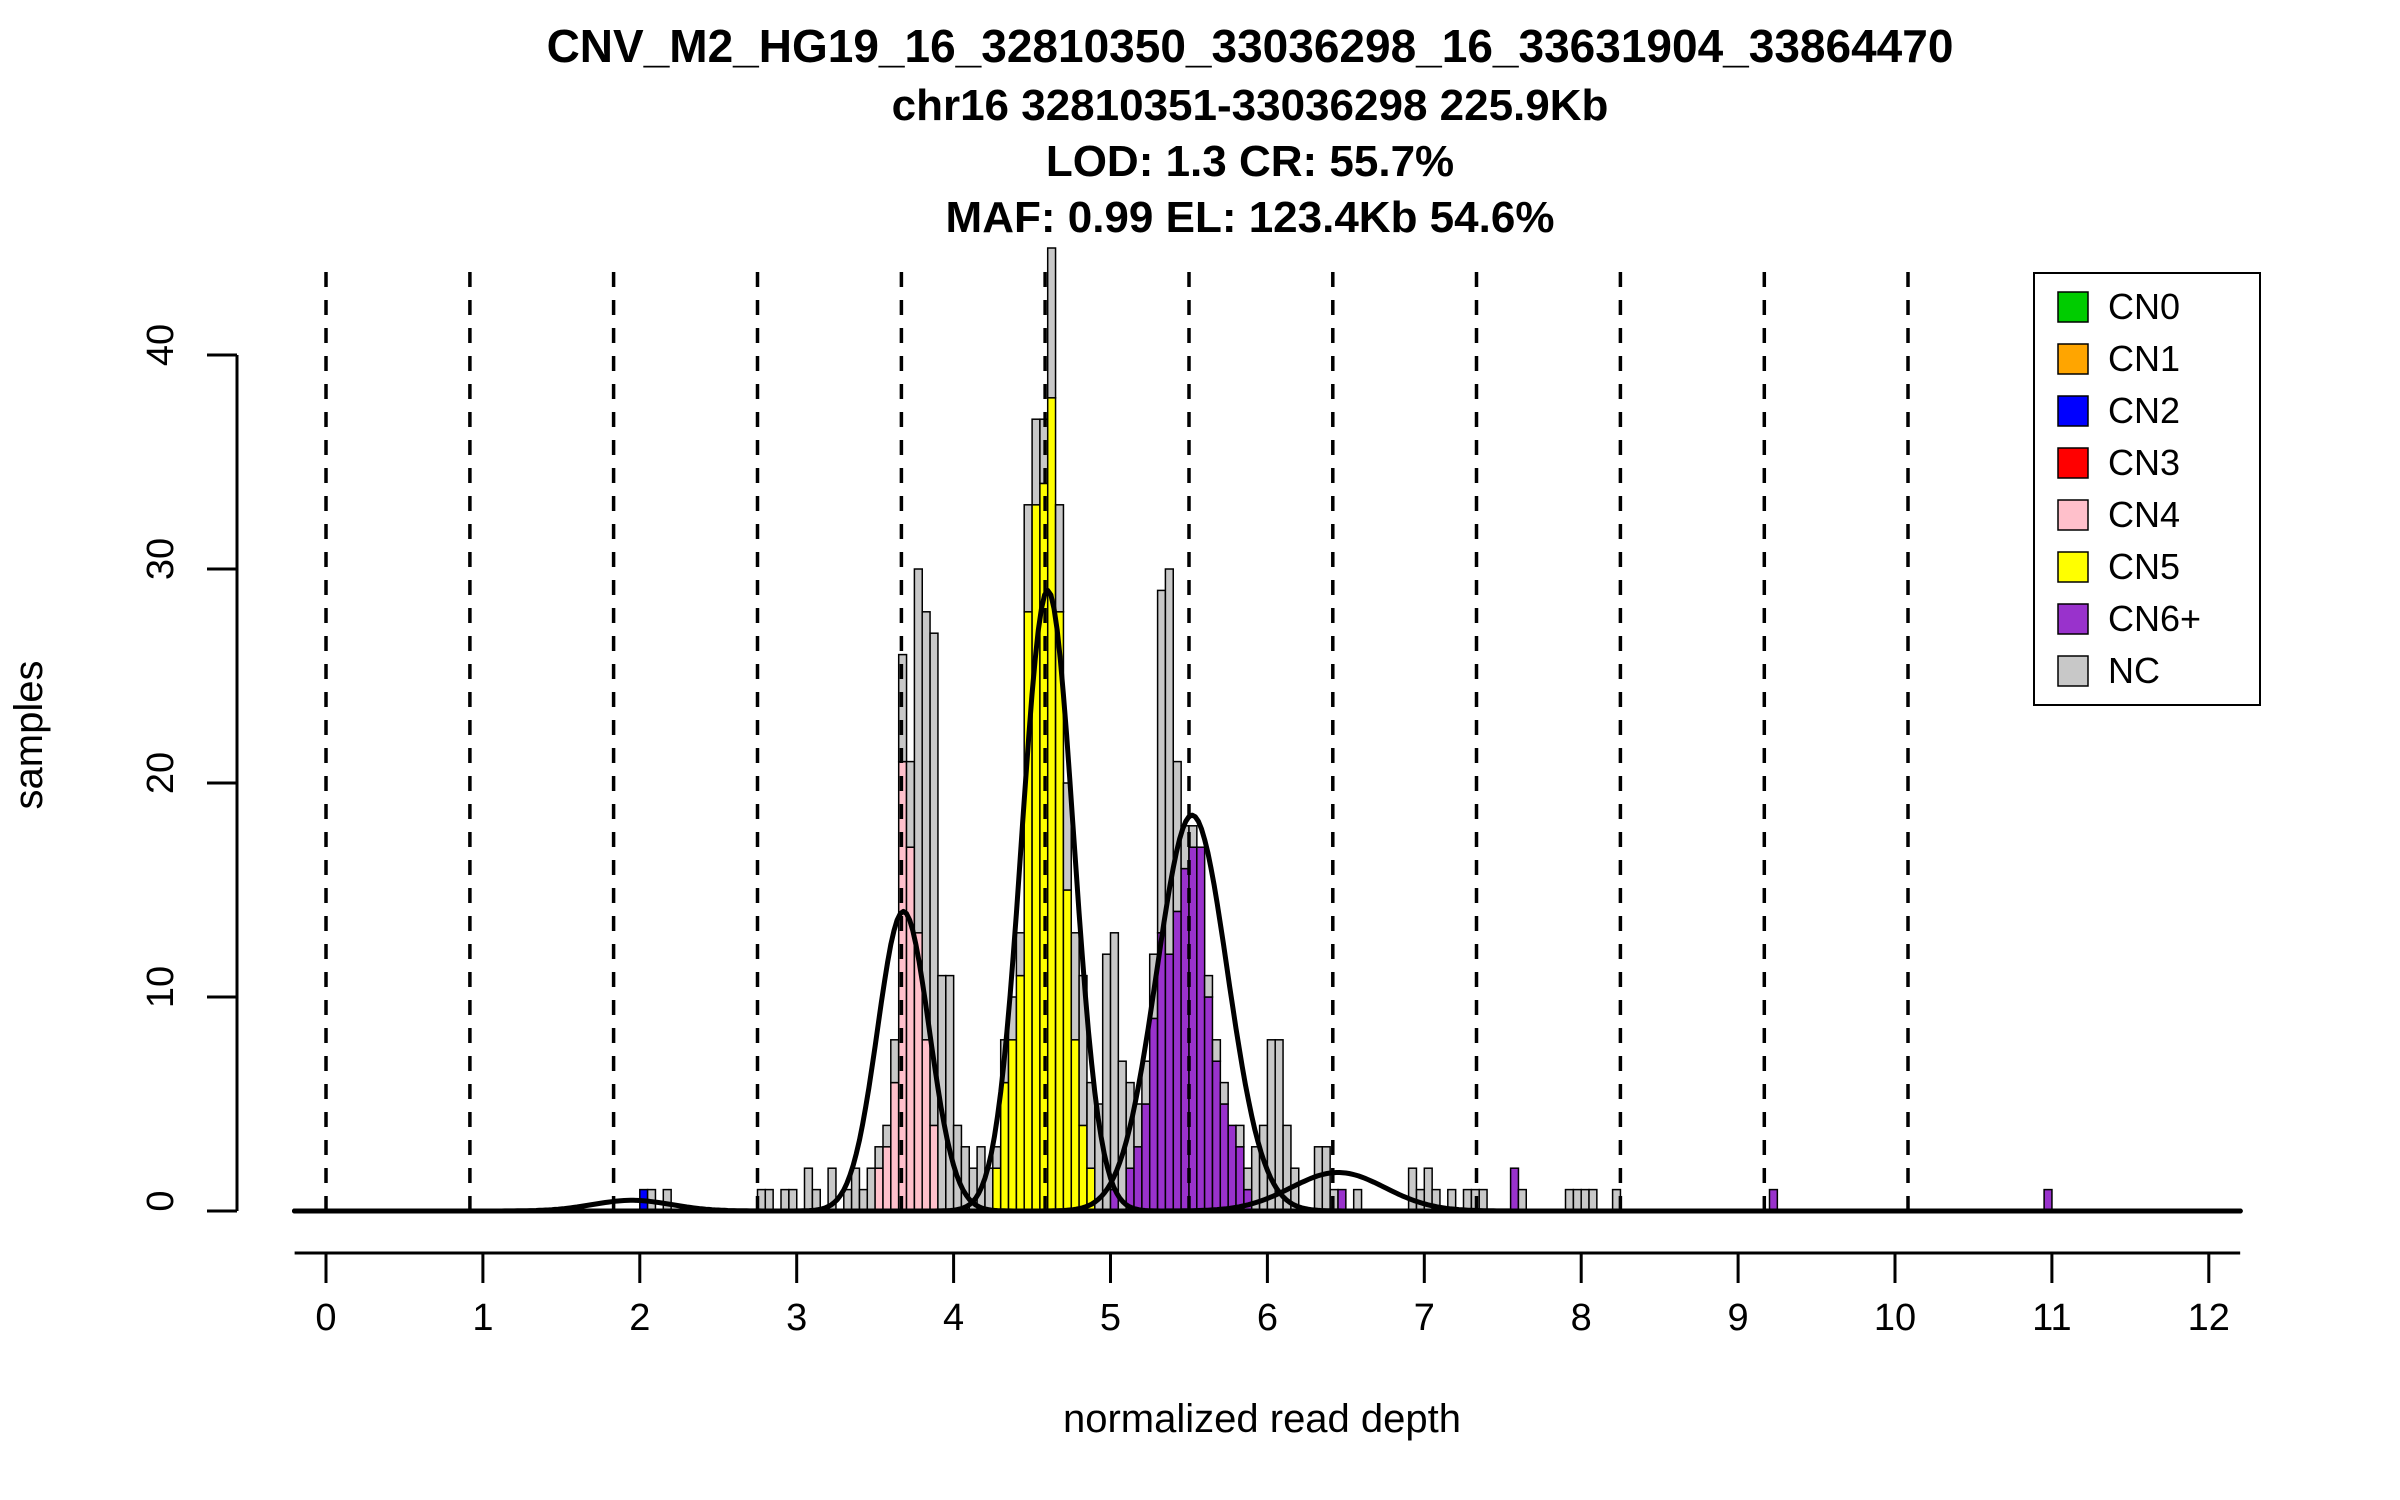 The image size is (2400, 1500). I want to click on x-tick-label: 6, so click(1267, 1318).